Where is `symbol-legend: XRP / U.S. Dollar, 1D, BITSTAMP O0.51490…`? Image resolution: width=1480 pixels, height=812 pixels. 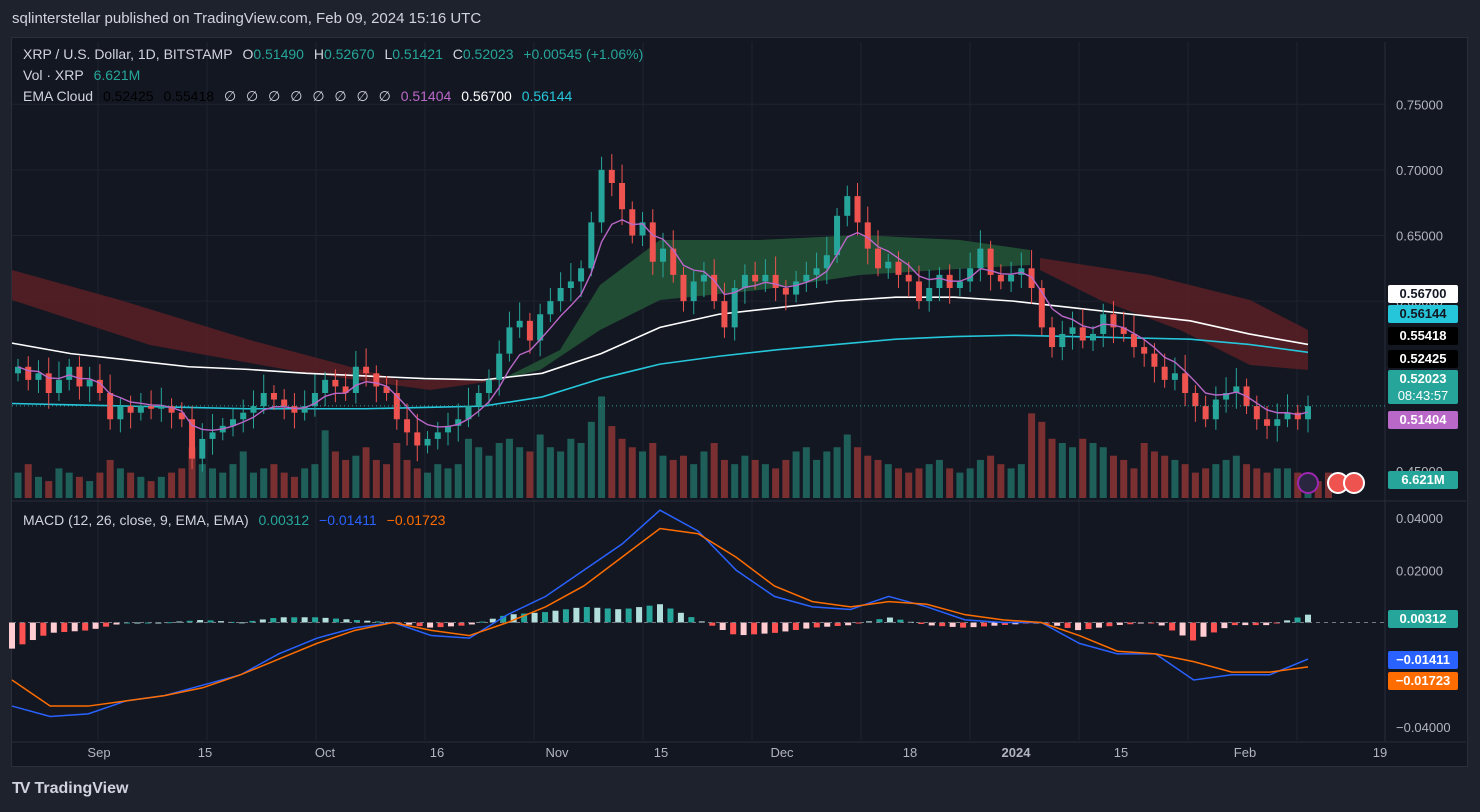 symbol-legend: XRP / U.S. Dollar, 1D, BITSTAMP O0.51490… is located at coordinates (336, 54).